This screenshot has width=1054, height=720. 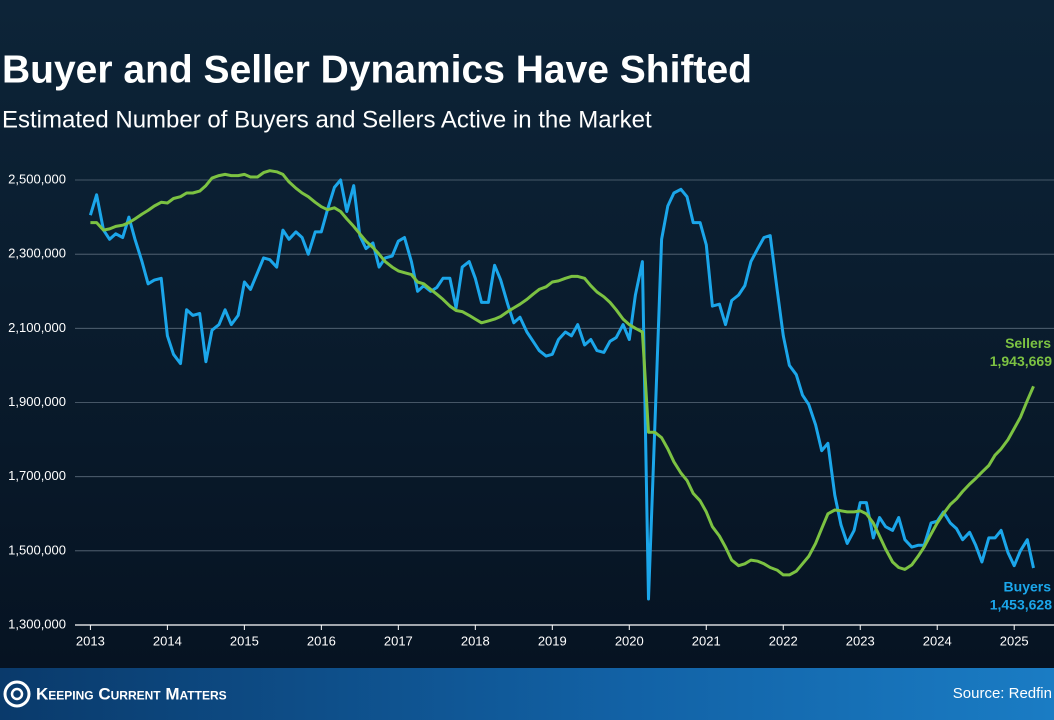 What do you see at coordinates (244, 640) in the screenshot?
I see `x-tick-label: 2015` at bounding box center [244, 640].